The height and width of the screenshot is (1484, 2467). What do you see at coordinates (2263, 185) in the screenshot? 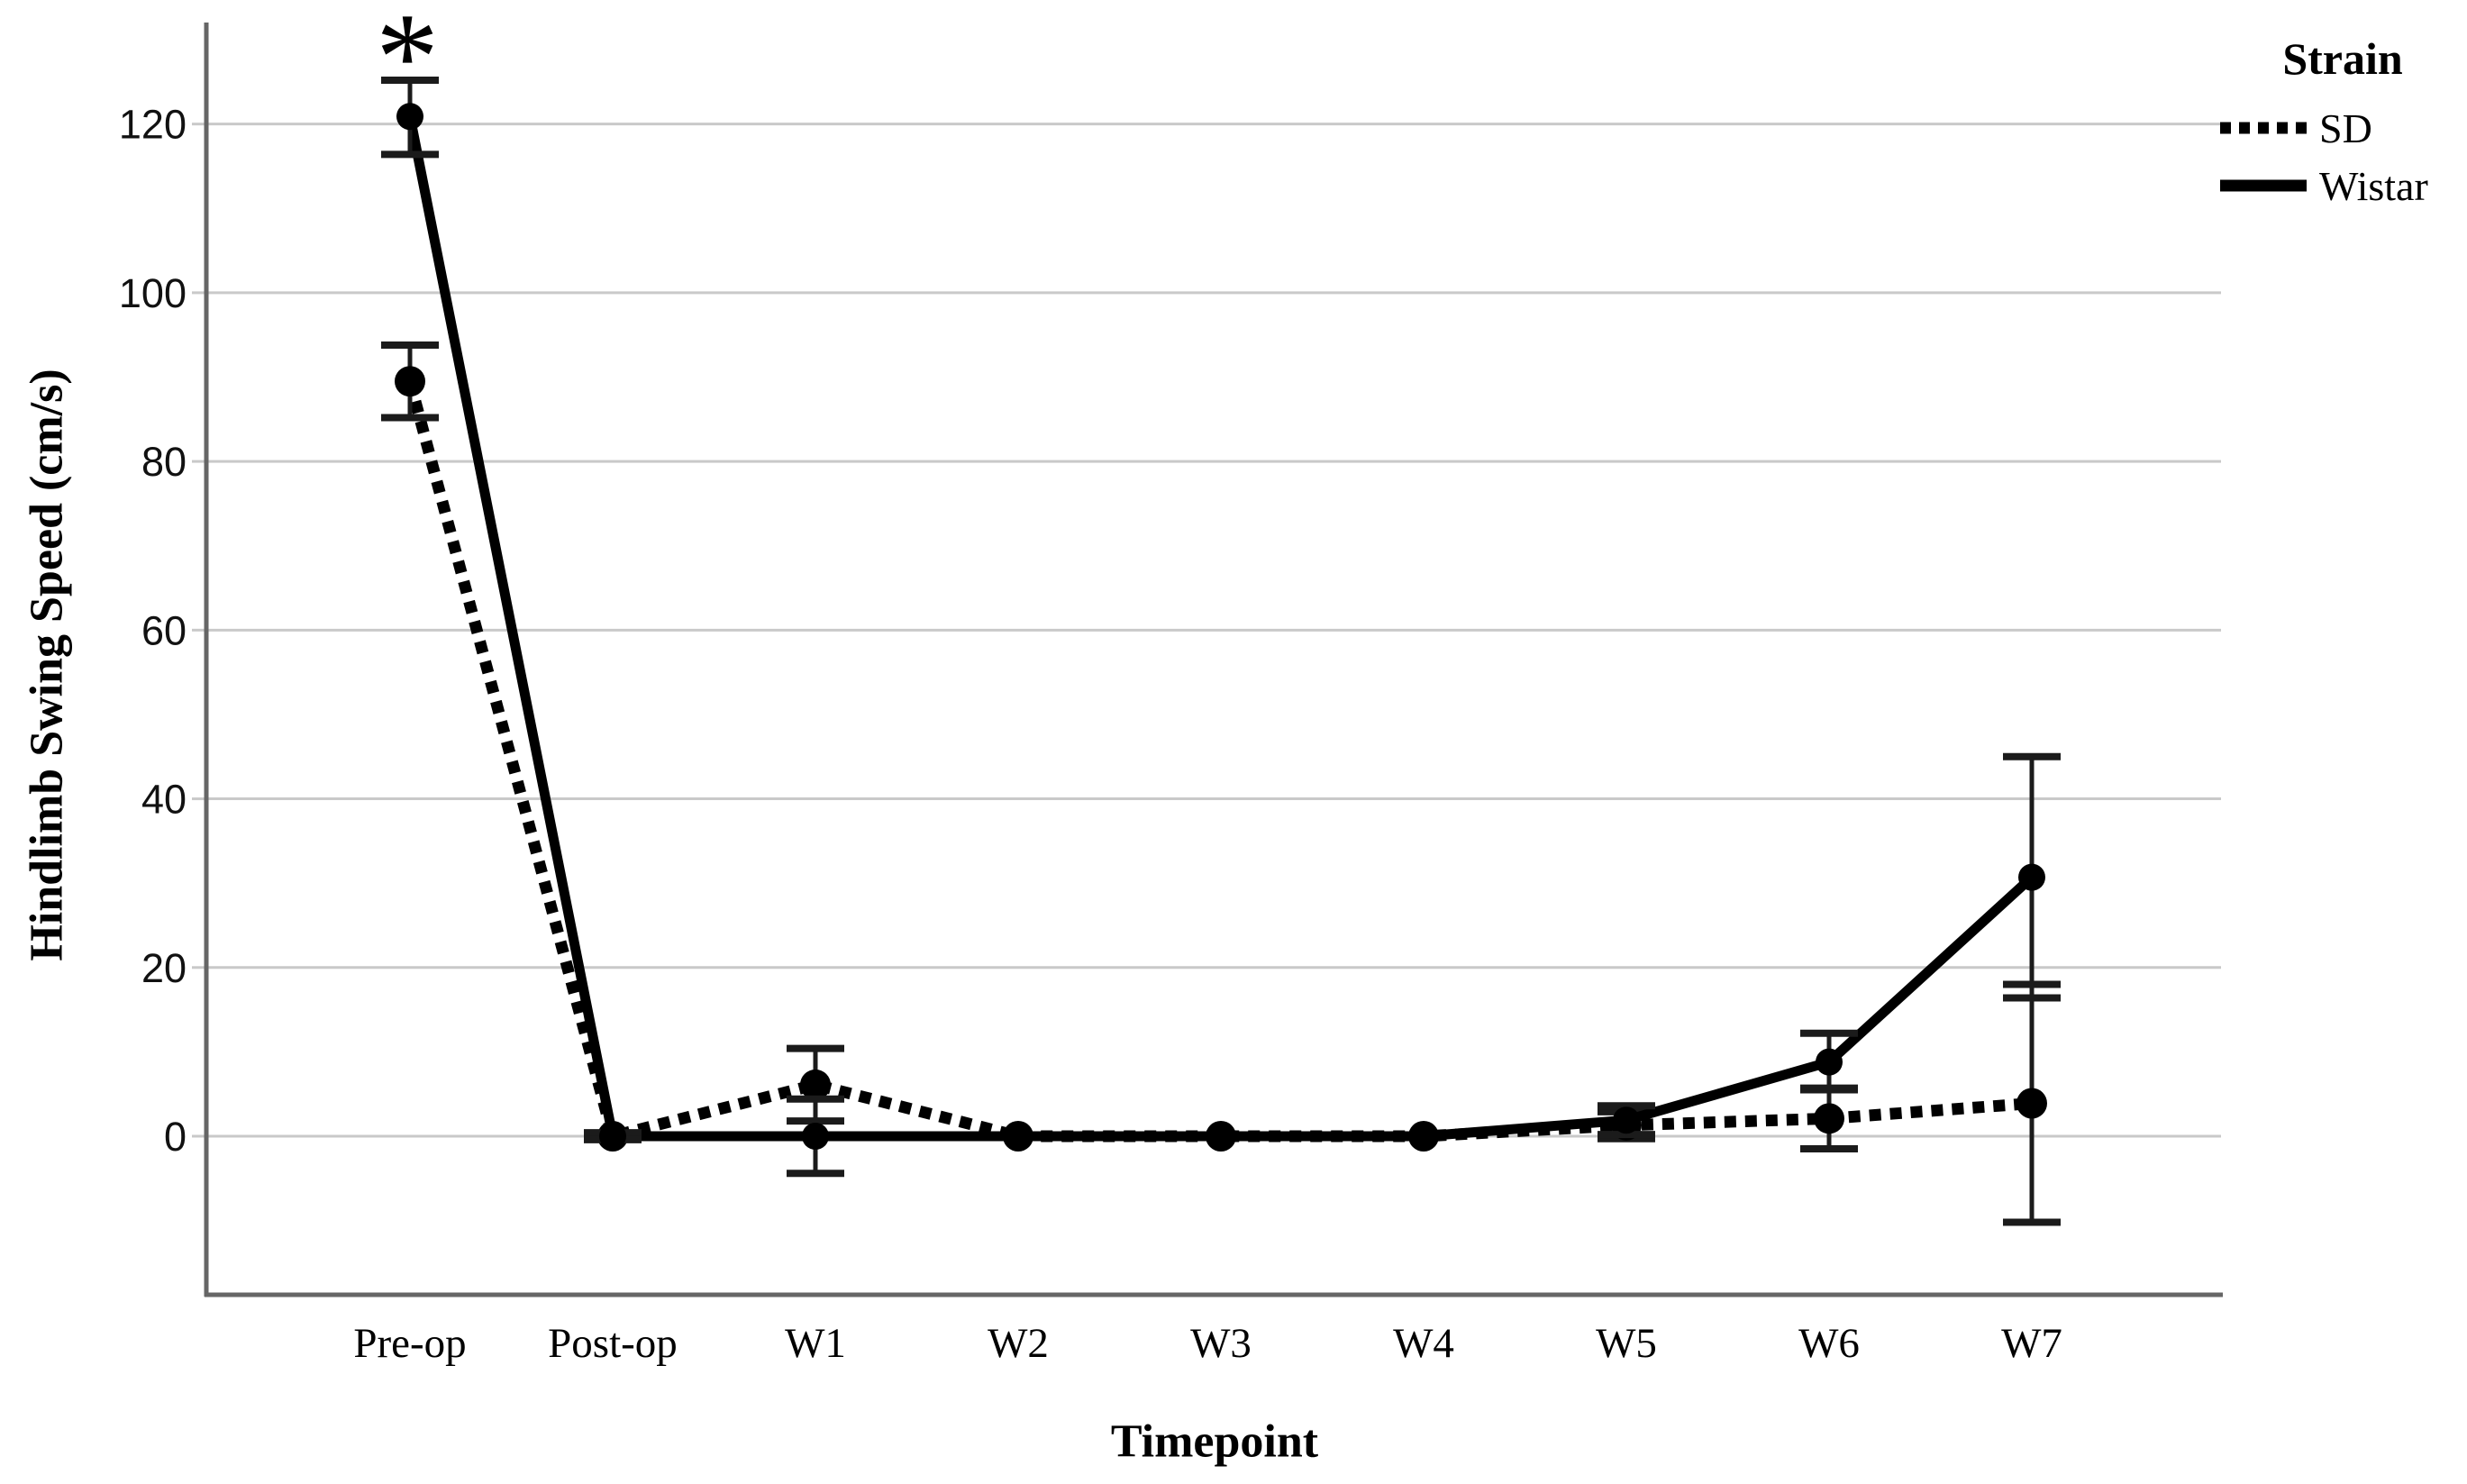
I see `wistar-solid-line-swatch` at bounding box center [2263, 185].